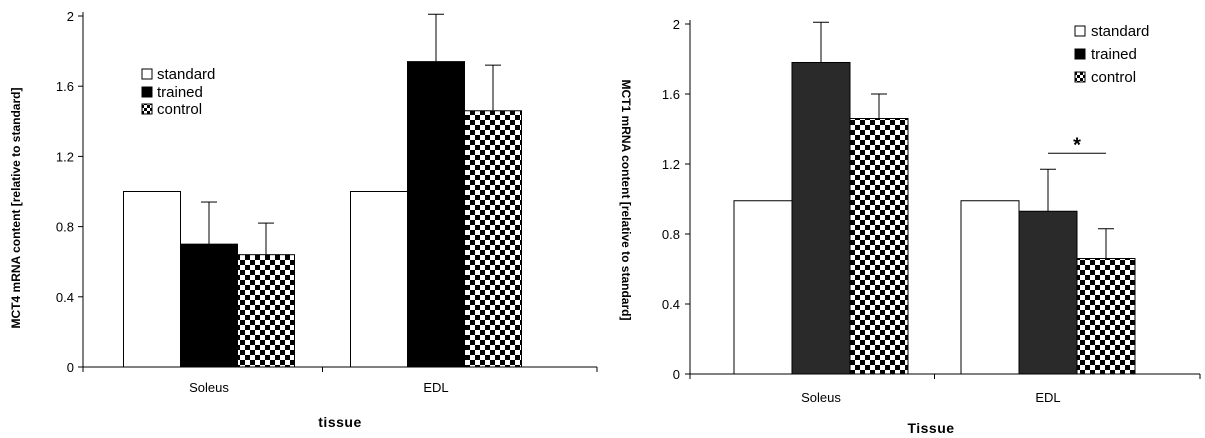 Image resolution: width=1205 pixels, height=438 pixels. I want to click on left-bar-control-soleus, so click(266, 311).